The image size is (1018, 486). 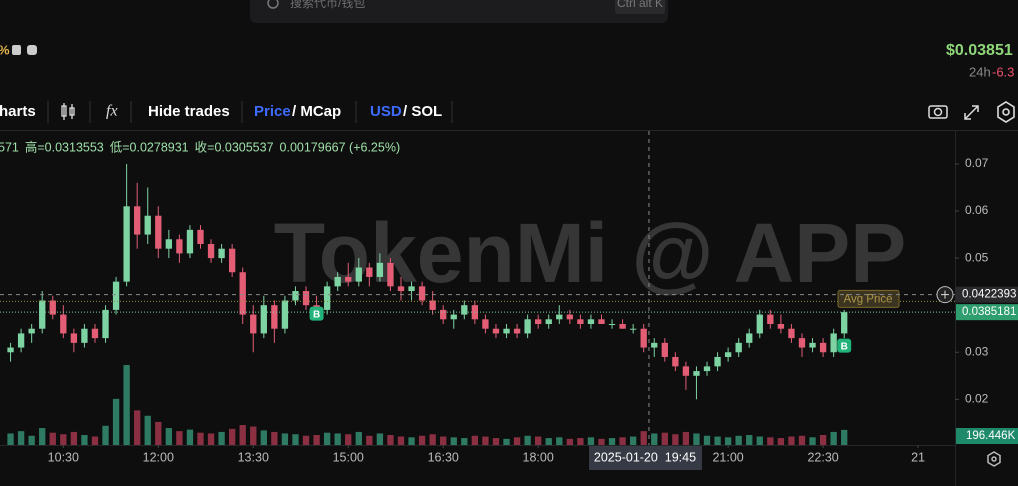 I want to click on ohlc-item: 0.00179667 (+6.25%), so click(x=340, y=147).